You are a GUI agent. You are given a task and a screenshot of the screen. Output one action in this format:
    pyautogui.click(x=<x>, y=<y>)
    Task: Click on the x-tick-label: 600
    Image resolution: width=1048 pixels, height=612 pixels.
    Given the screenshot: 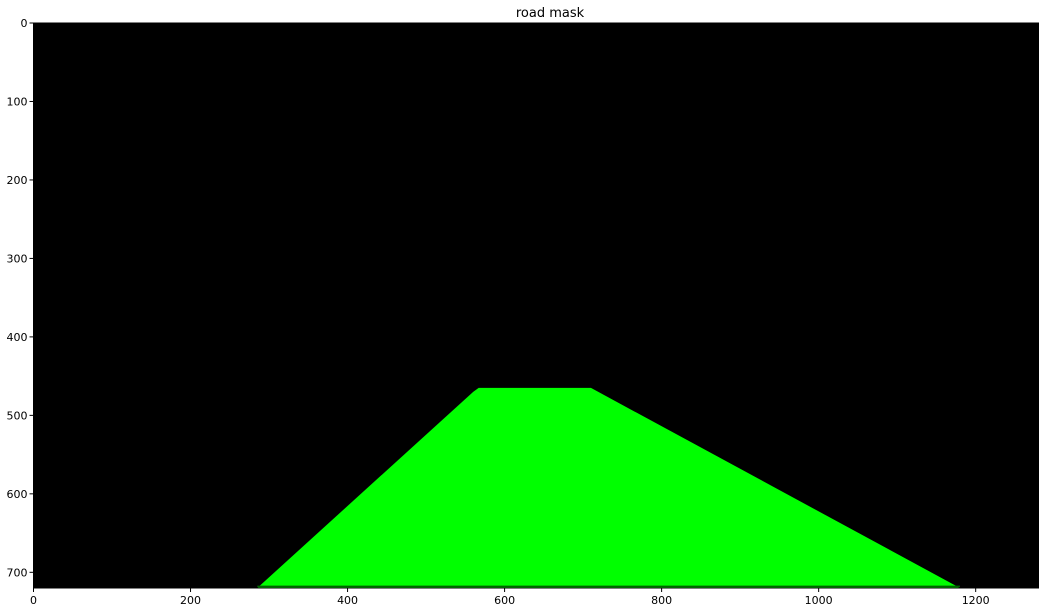 What is the action you would take?
    pyautogui.click(x=504, y=600)
    